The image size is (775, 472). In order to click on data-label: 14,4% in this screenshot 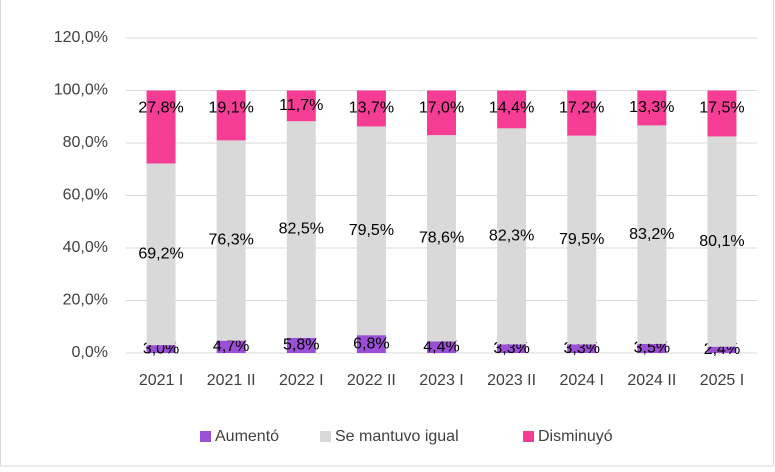, I will do `click(511, 108)`.